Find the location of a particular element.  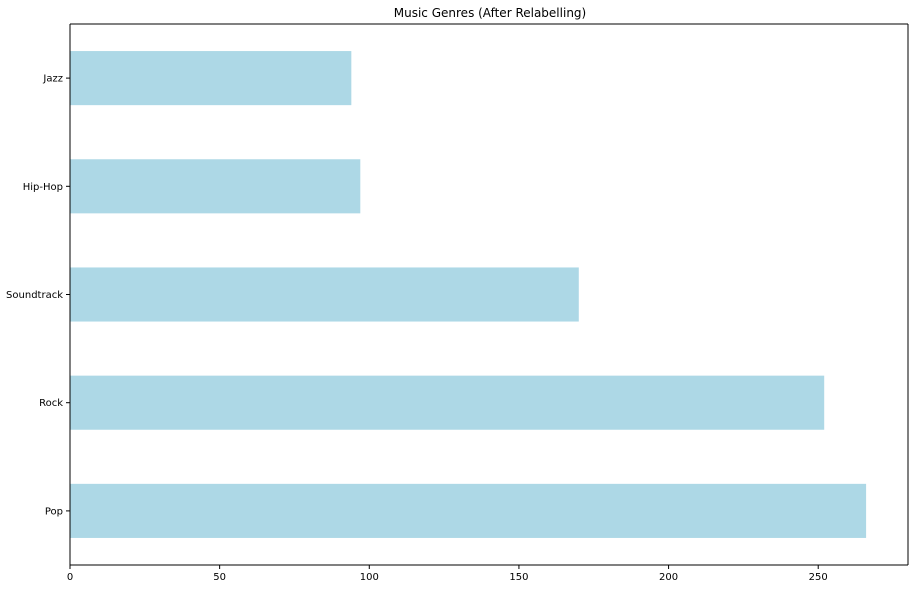

y-axis-ticks: Pop Rock Soundtrack Hip-Hop Jazz is located at coordinates (38, 295).